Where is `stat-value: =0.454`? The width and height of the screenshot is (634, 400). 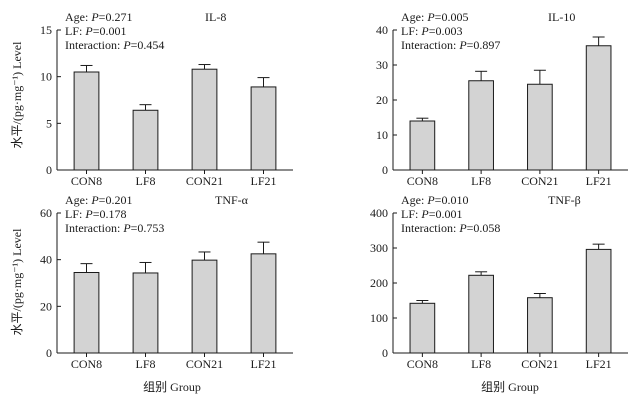 stat-value: =0.454 is located at coordinates (148, 45).